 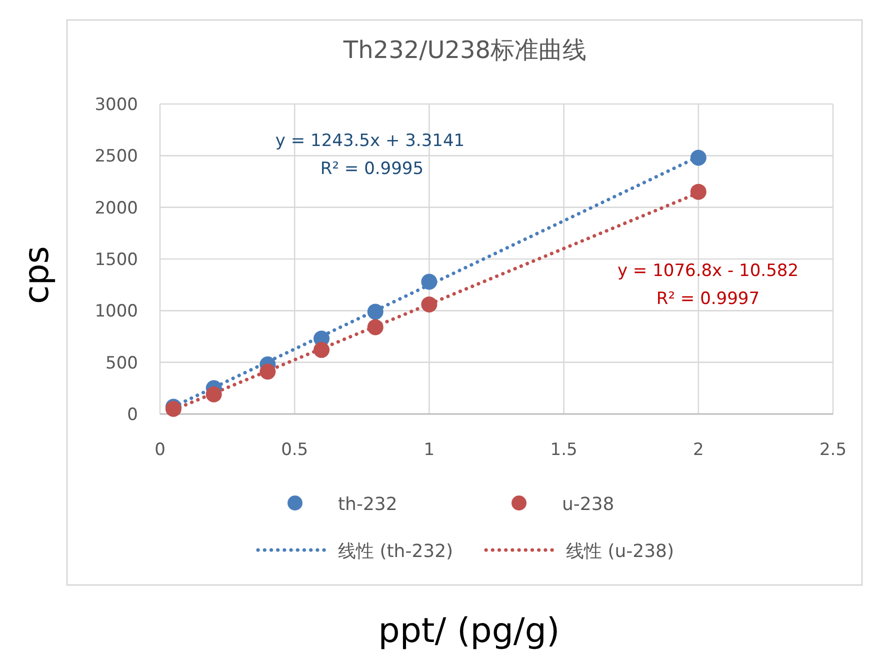 I want to click on x-tick-label: 1, so click(x=429, y=450).